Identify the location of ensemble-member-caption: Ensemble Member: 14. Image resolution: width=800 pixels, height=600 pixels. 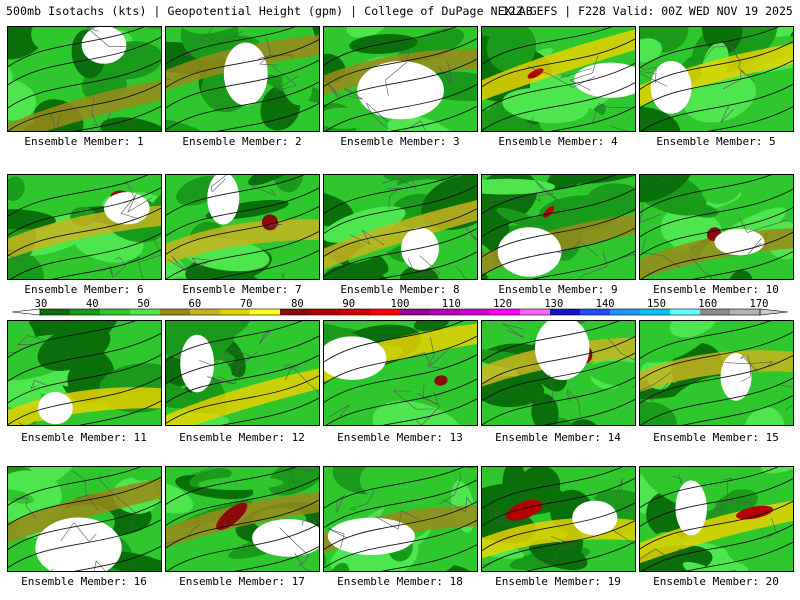
(558, 437).